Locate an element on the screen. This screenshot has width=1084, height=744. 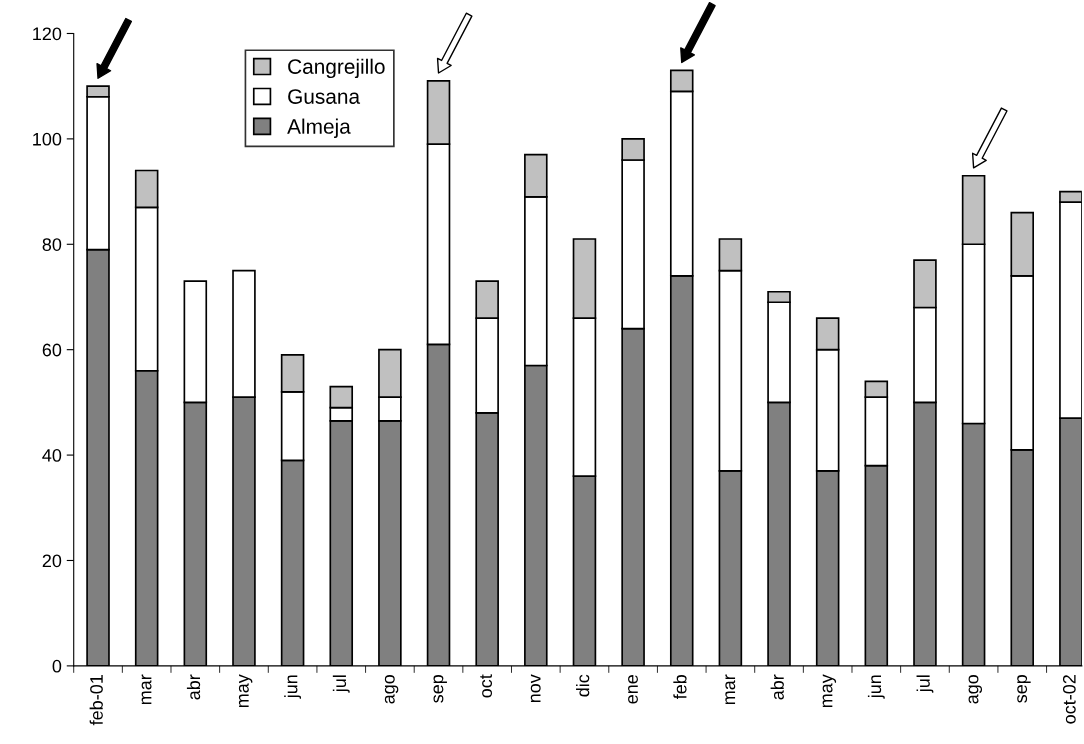
legend-label: Cangrejillo is located at coordinates (336, 68).